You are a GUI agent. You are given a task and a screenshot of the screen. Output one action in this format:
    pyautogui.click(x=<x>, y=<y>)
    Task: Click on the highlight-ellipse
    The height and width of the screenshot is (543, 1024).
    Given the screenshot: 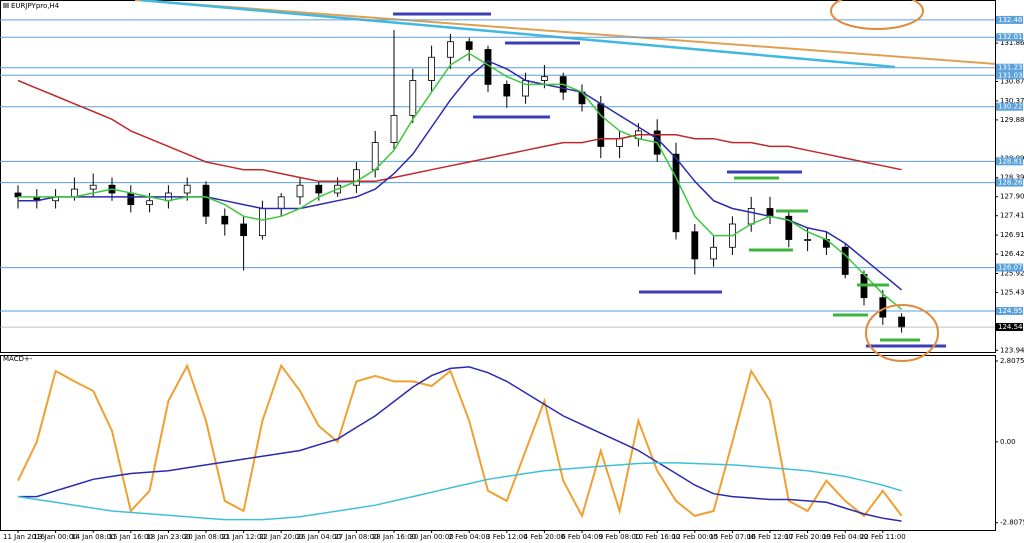 What is the action you would take?
    pyautogui.click(x=877, y=15)
    